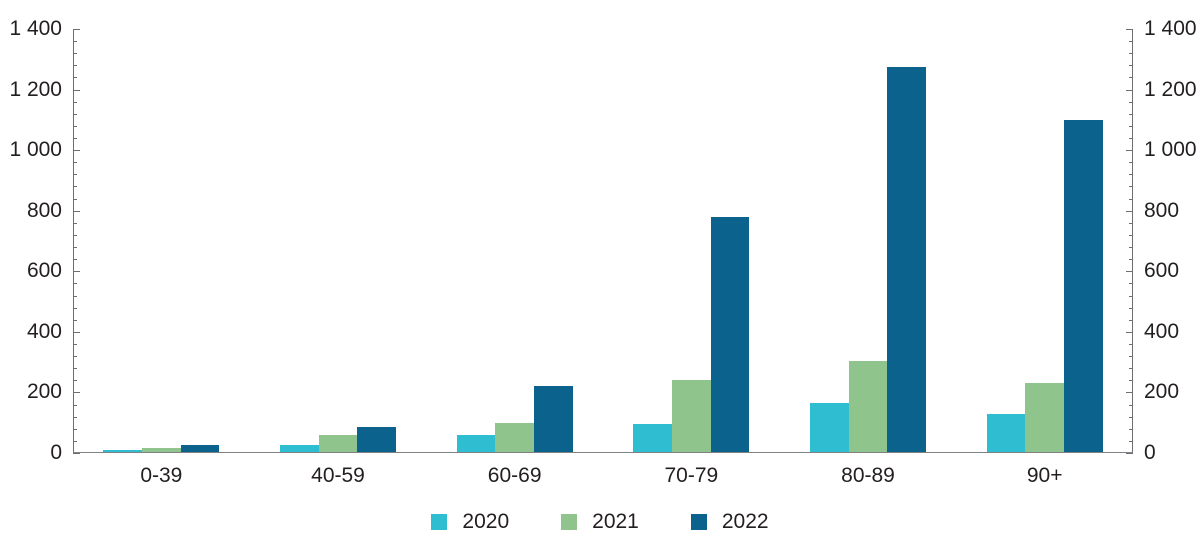  What do you see at coordinates (35, 28) in the screenshot?
I see `y-axis-label-left: 1 400` at bounding box center [35, 28].